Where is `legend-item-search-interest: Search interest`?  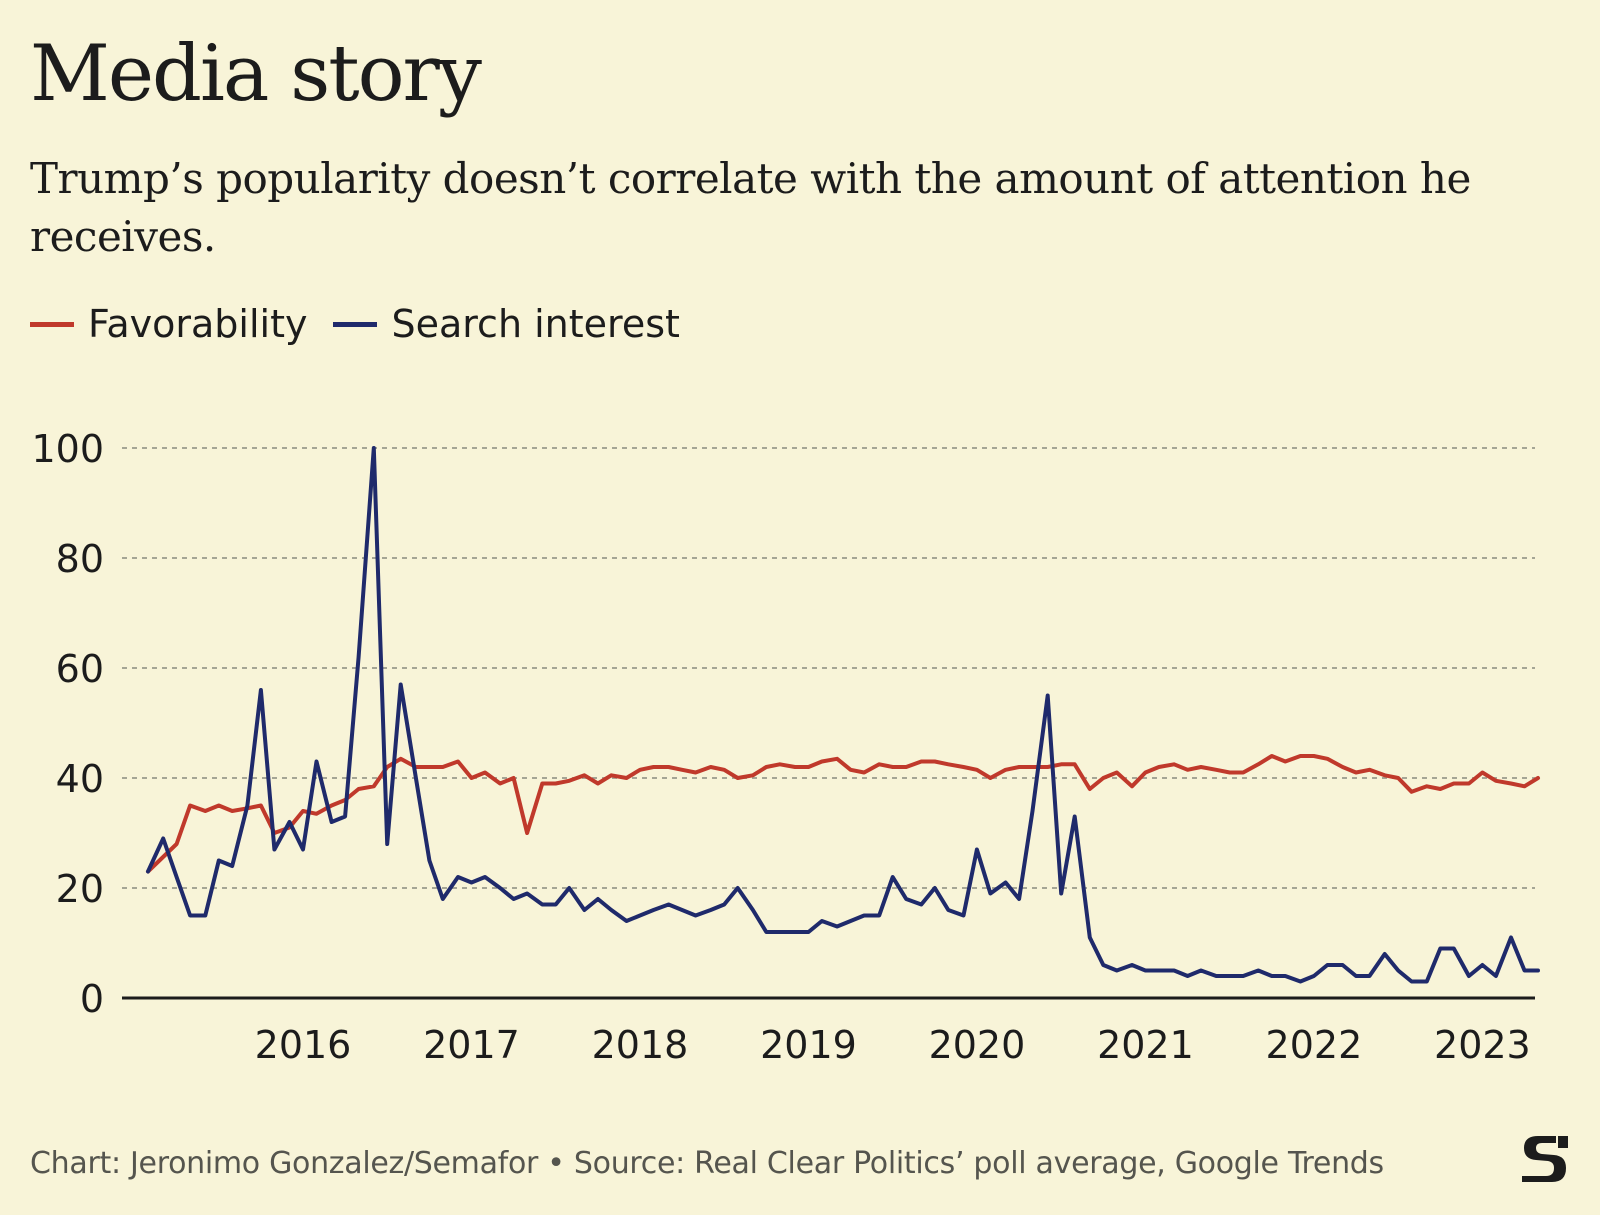
legend-item-search-interest: Search interest is located at coordinates (506, 324).